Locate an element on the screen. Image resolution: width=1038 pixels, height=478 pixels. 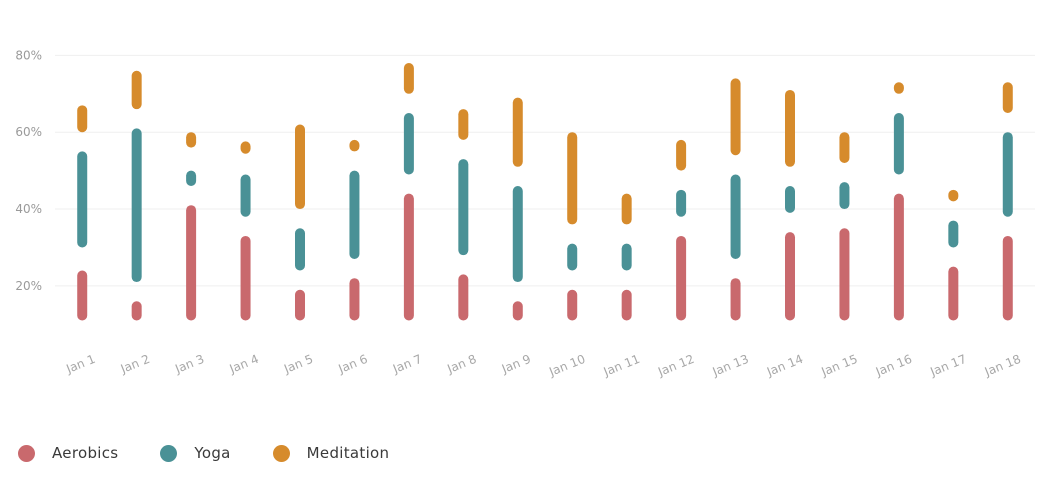
y-tick-label: 40% is located at coordinates (28, 209).